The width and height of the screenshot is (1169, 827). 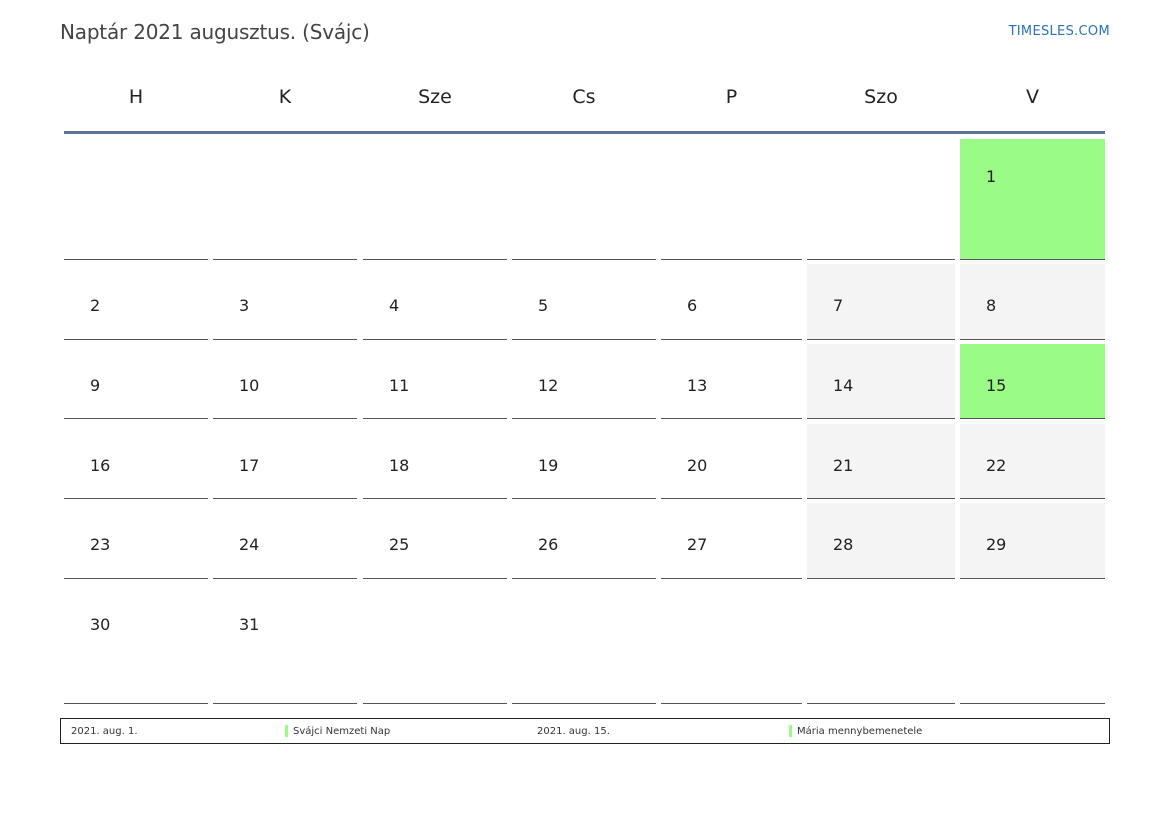 What do you see at coordinates (100, 544) in the screenshot?
I see `day-number: 23` at bounding box center [100, 544].